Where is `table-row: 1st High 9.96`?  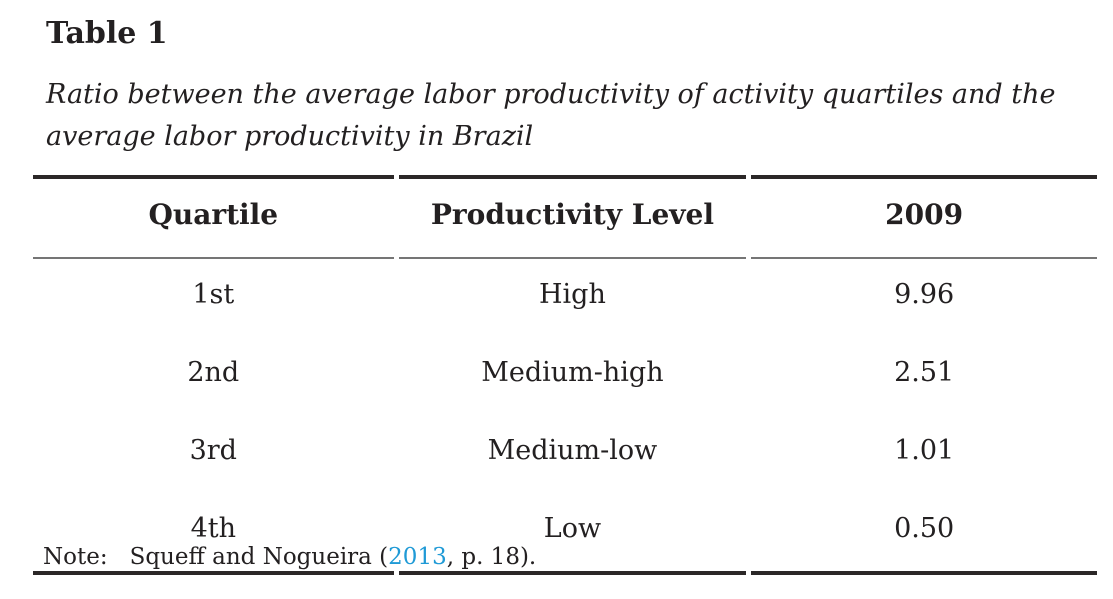 table-row: 1st High 9.96 is located at coordinates (565, 298).